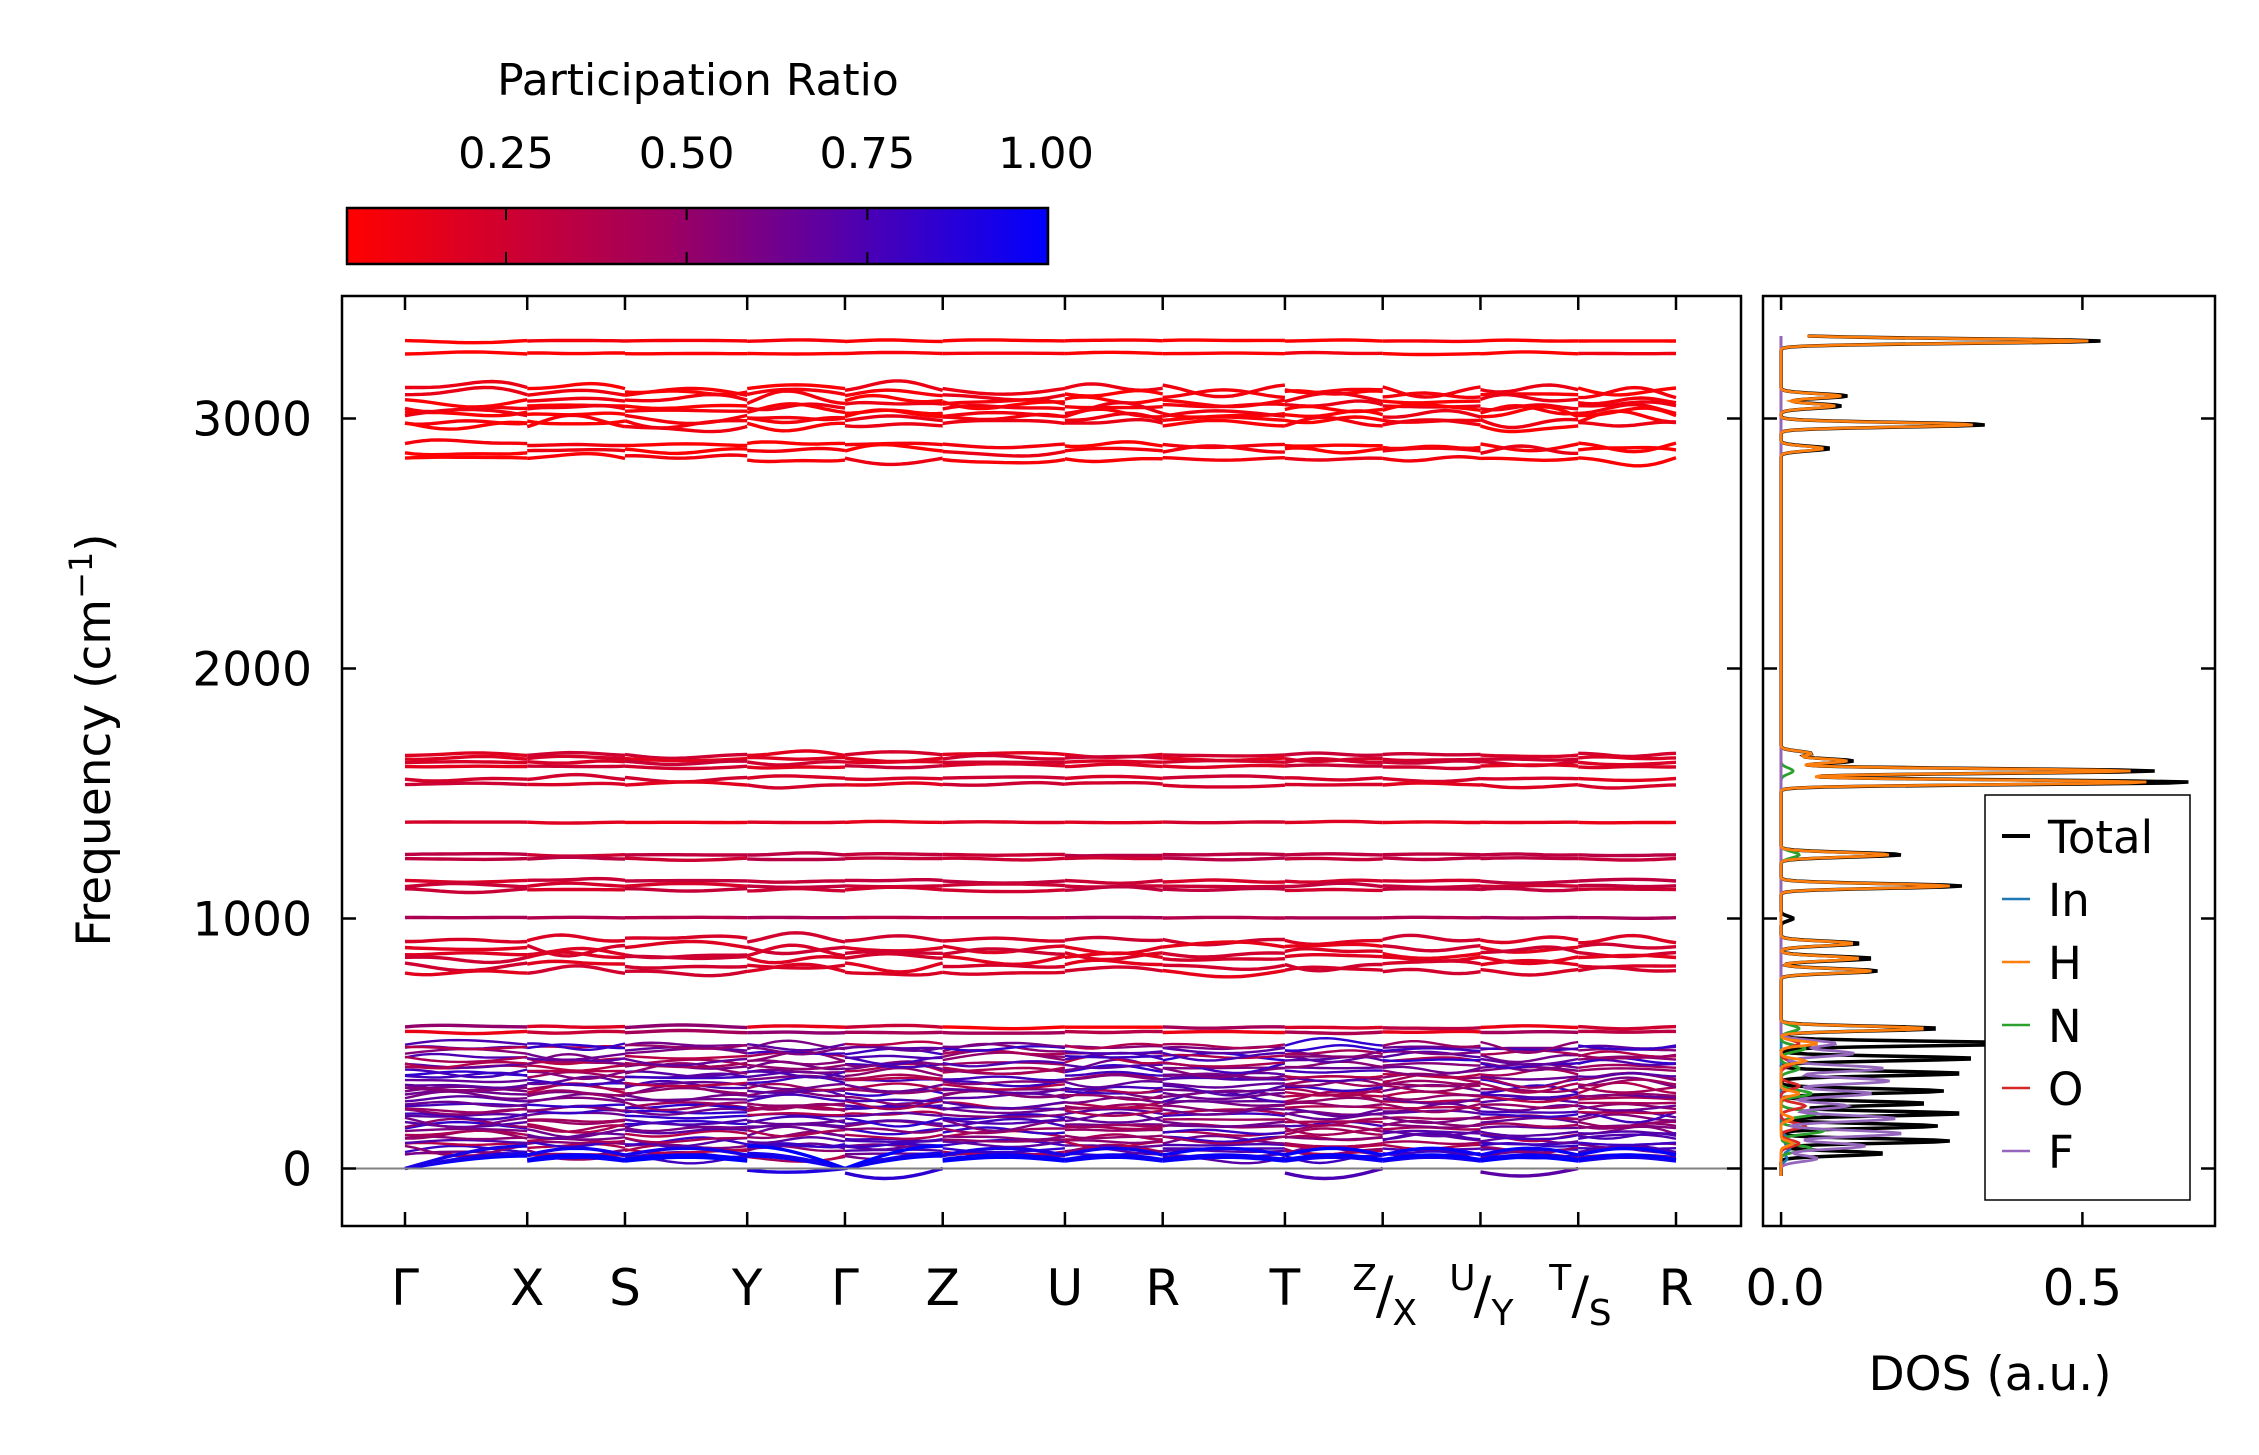  What do you see at coordinates (698, 80) in the screenshot?
I see `colorbar-title: Participation Ratio` at bounding box center [698, 80].